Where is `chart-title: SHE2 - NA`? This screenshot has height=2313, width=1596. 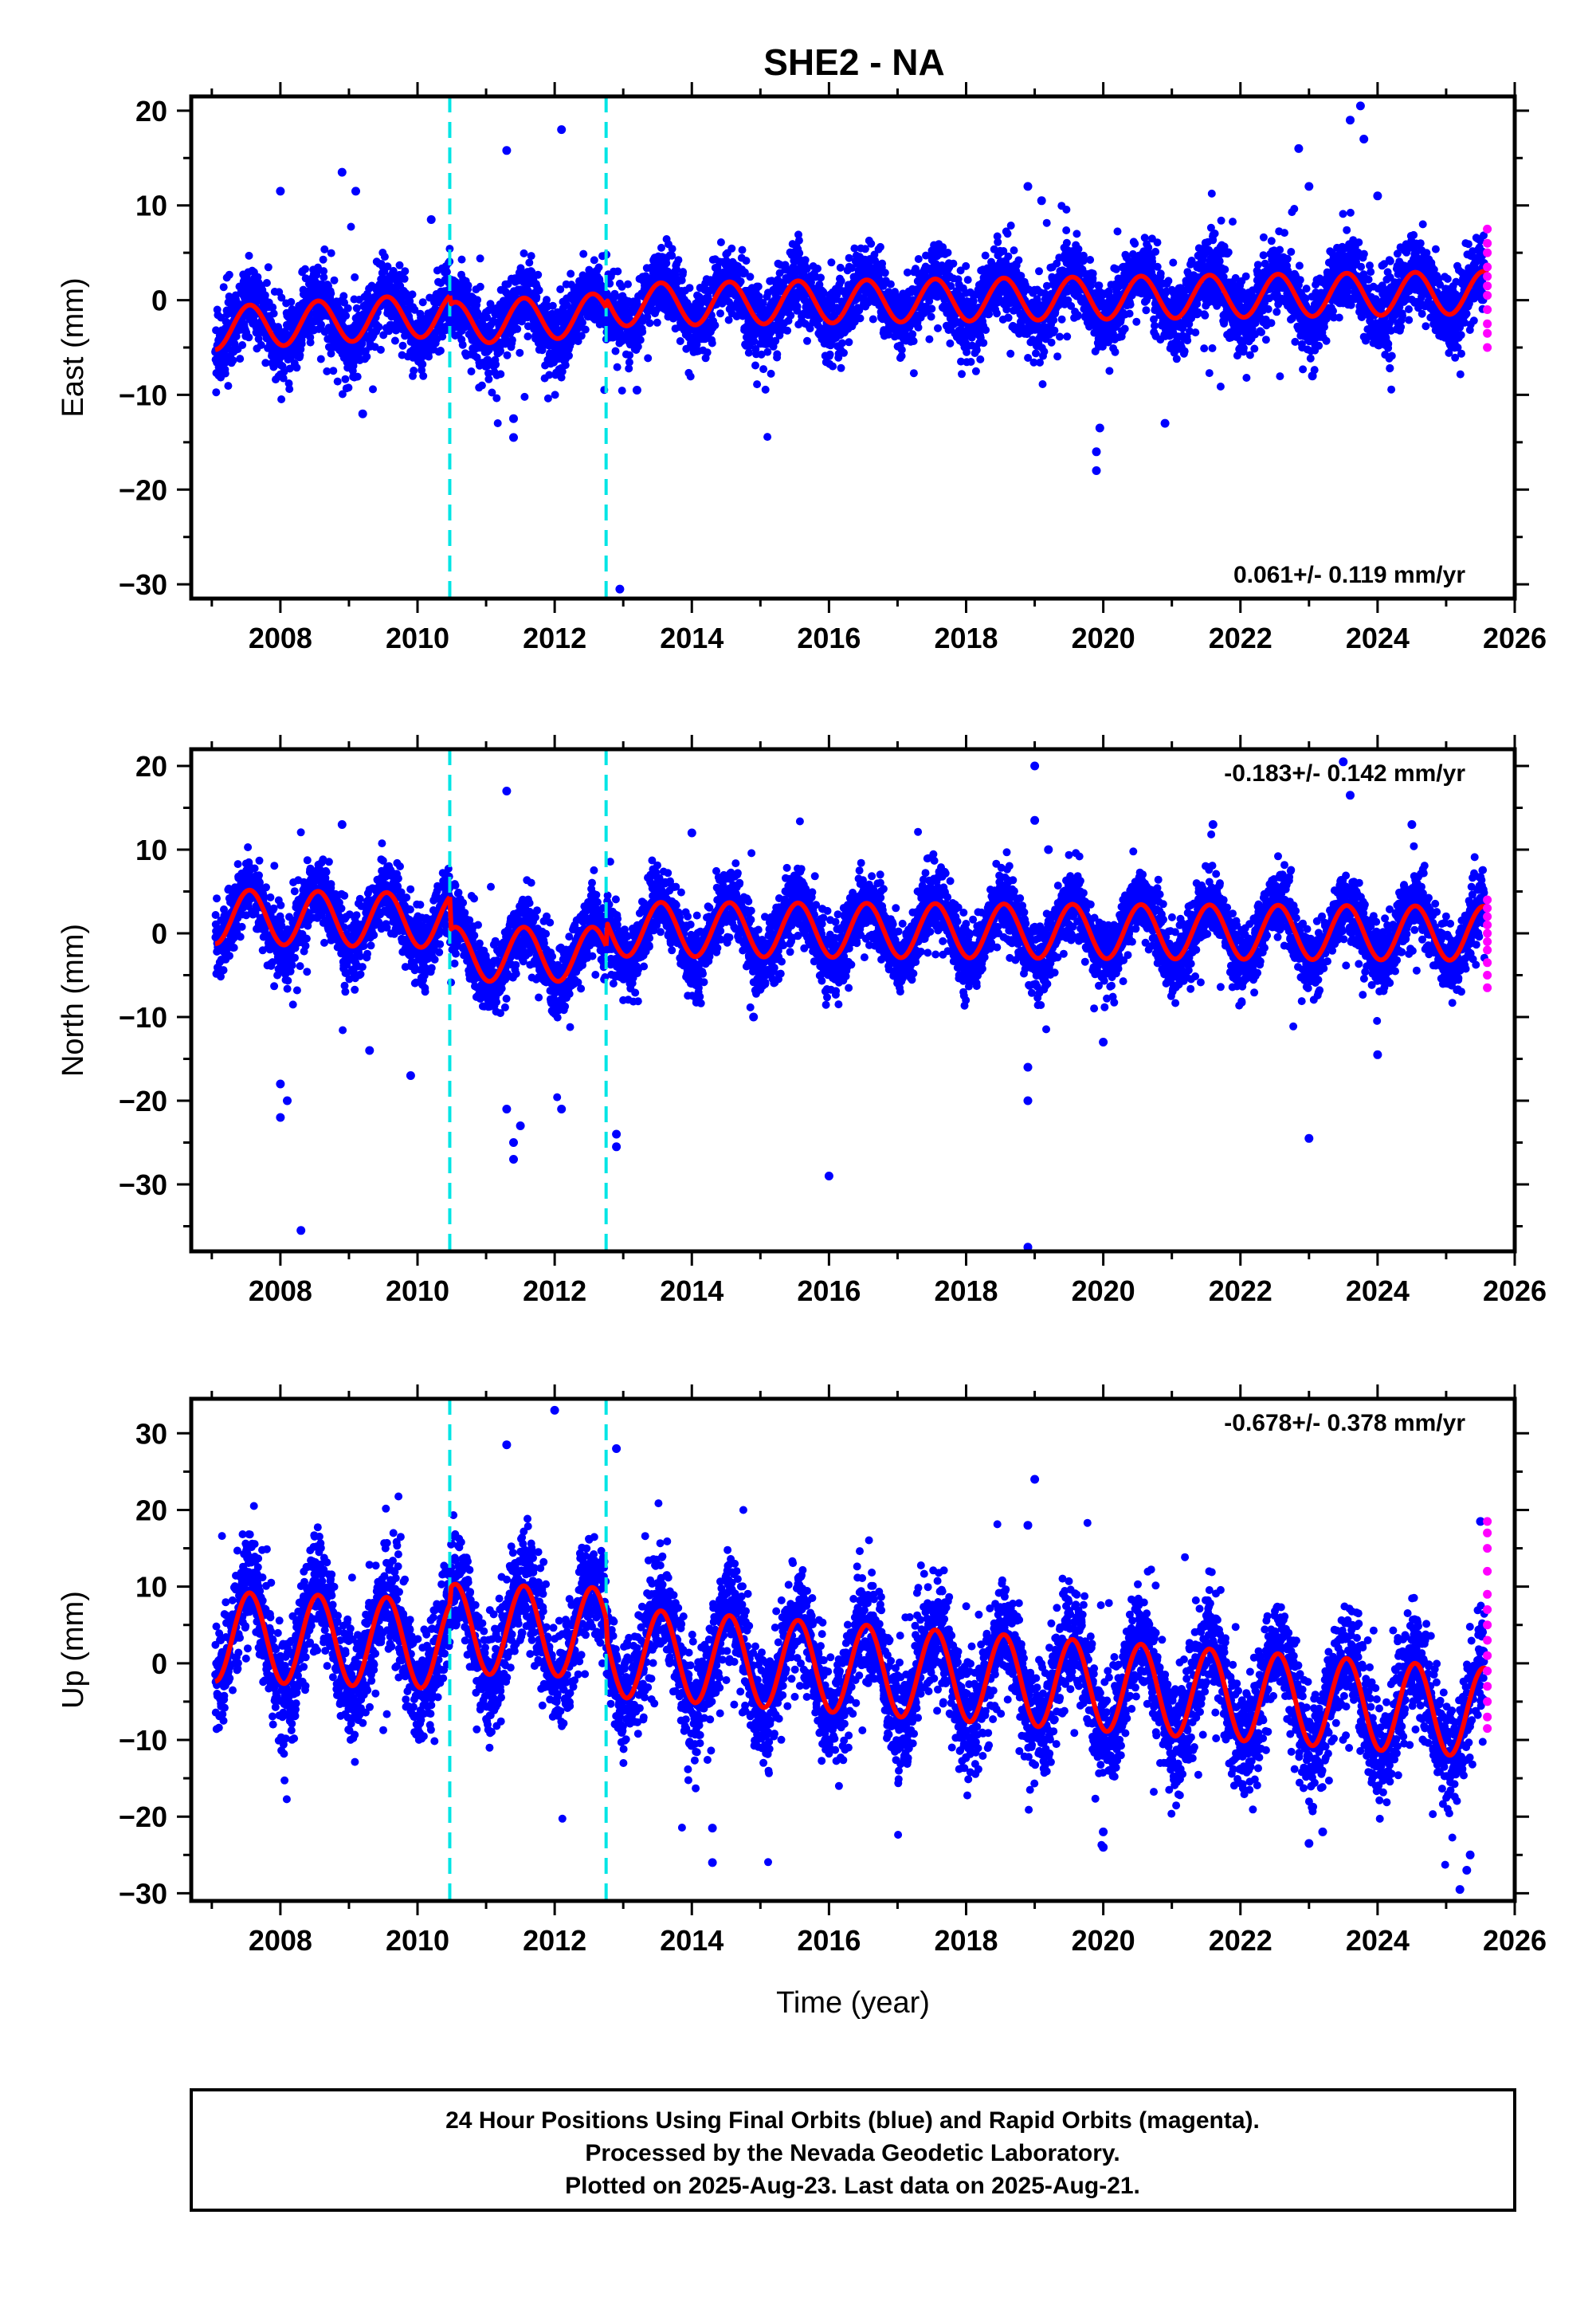 chart-title: SHE2 - NA is located at coordinates (854, 62).